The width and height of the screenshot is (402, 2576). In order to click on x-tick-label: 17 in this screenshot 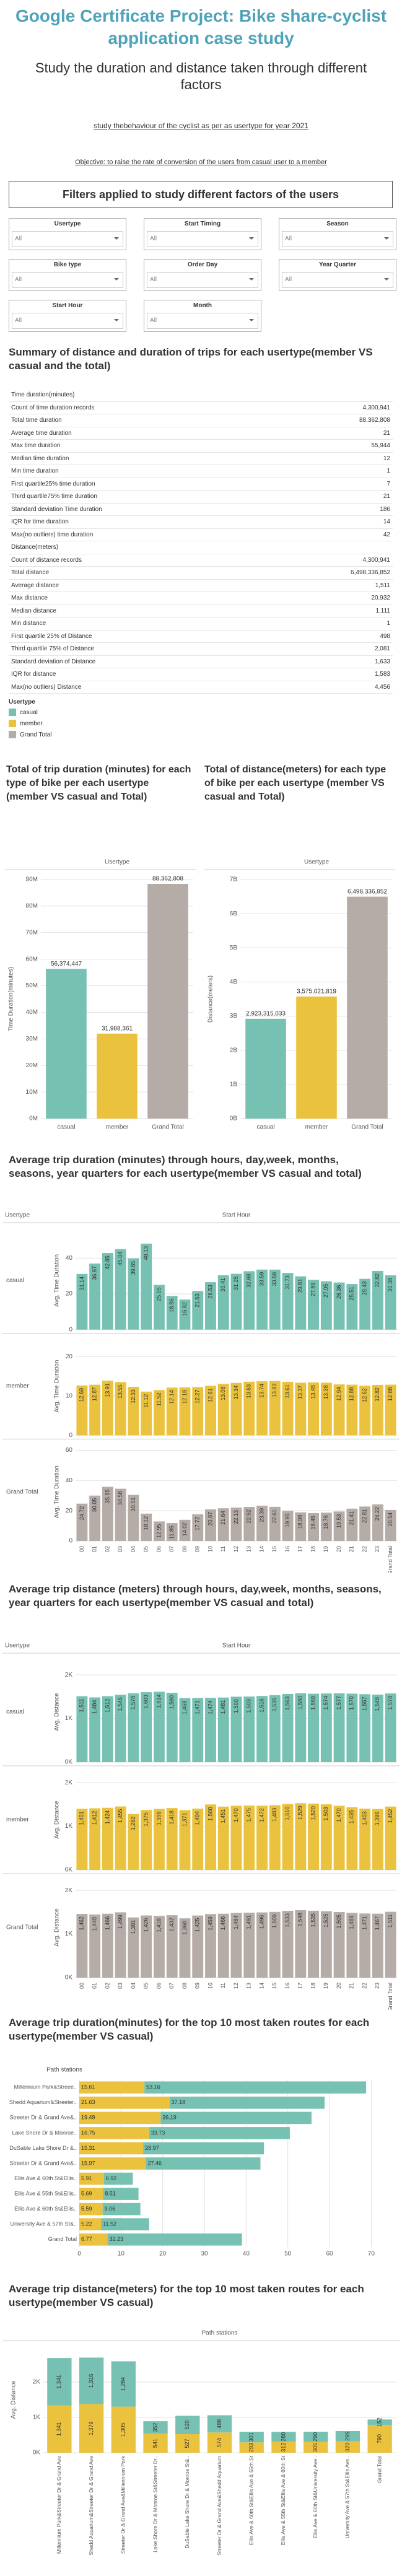, I will do `click(301, 1986)`.